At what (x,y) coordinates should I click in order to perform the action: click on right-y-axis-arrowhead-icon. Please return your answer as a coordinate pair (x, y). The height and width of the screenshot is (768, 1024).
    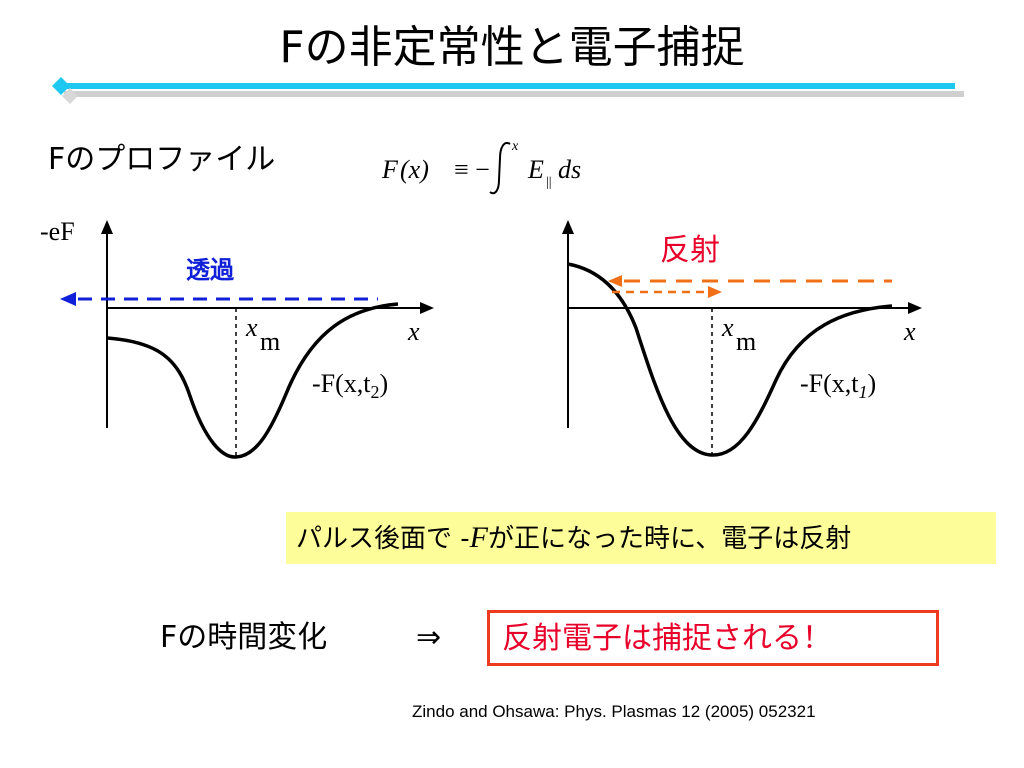
    Looking at the image, I should click on (568, 227).